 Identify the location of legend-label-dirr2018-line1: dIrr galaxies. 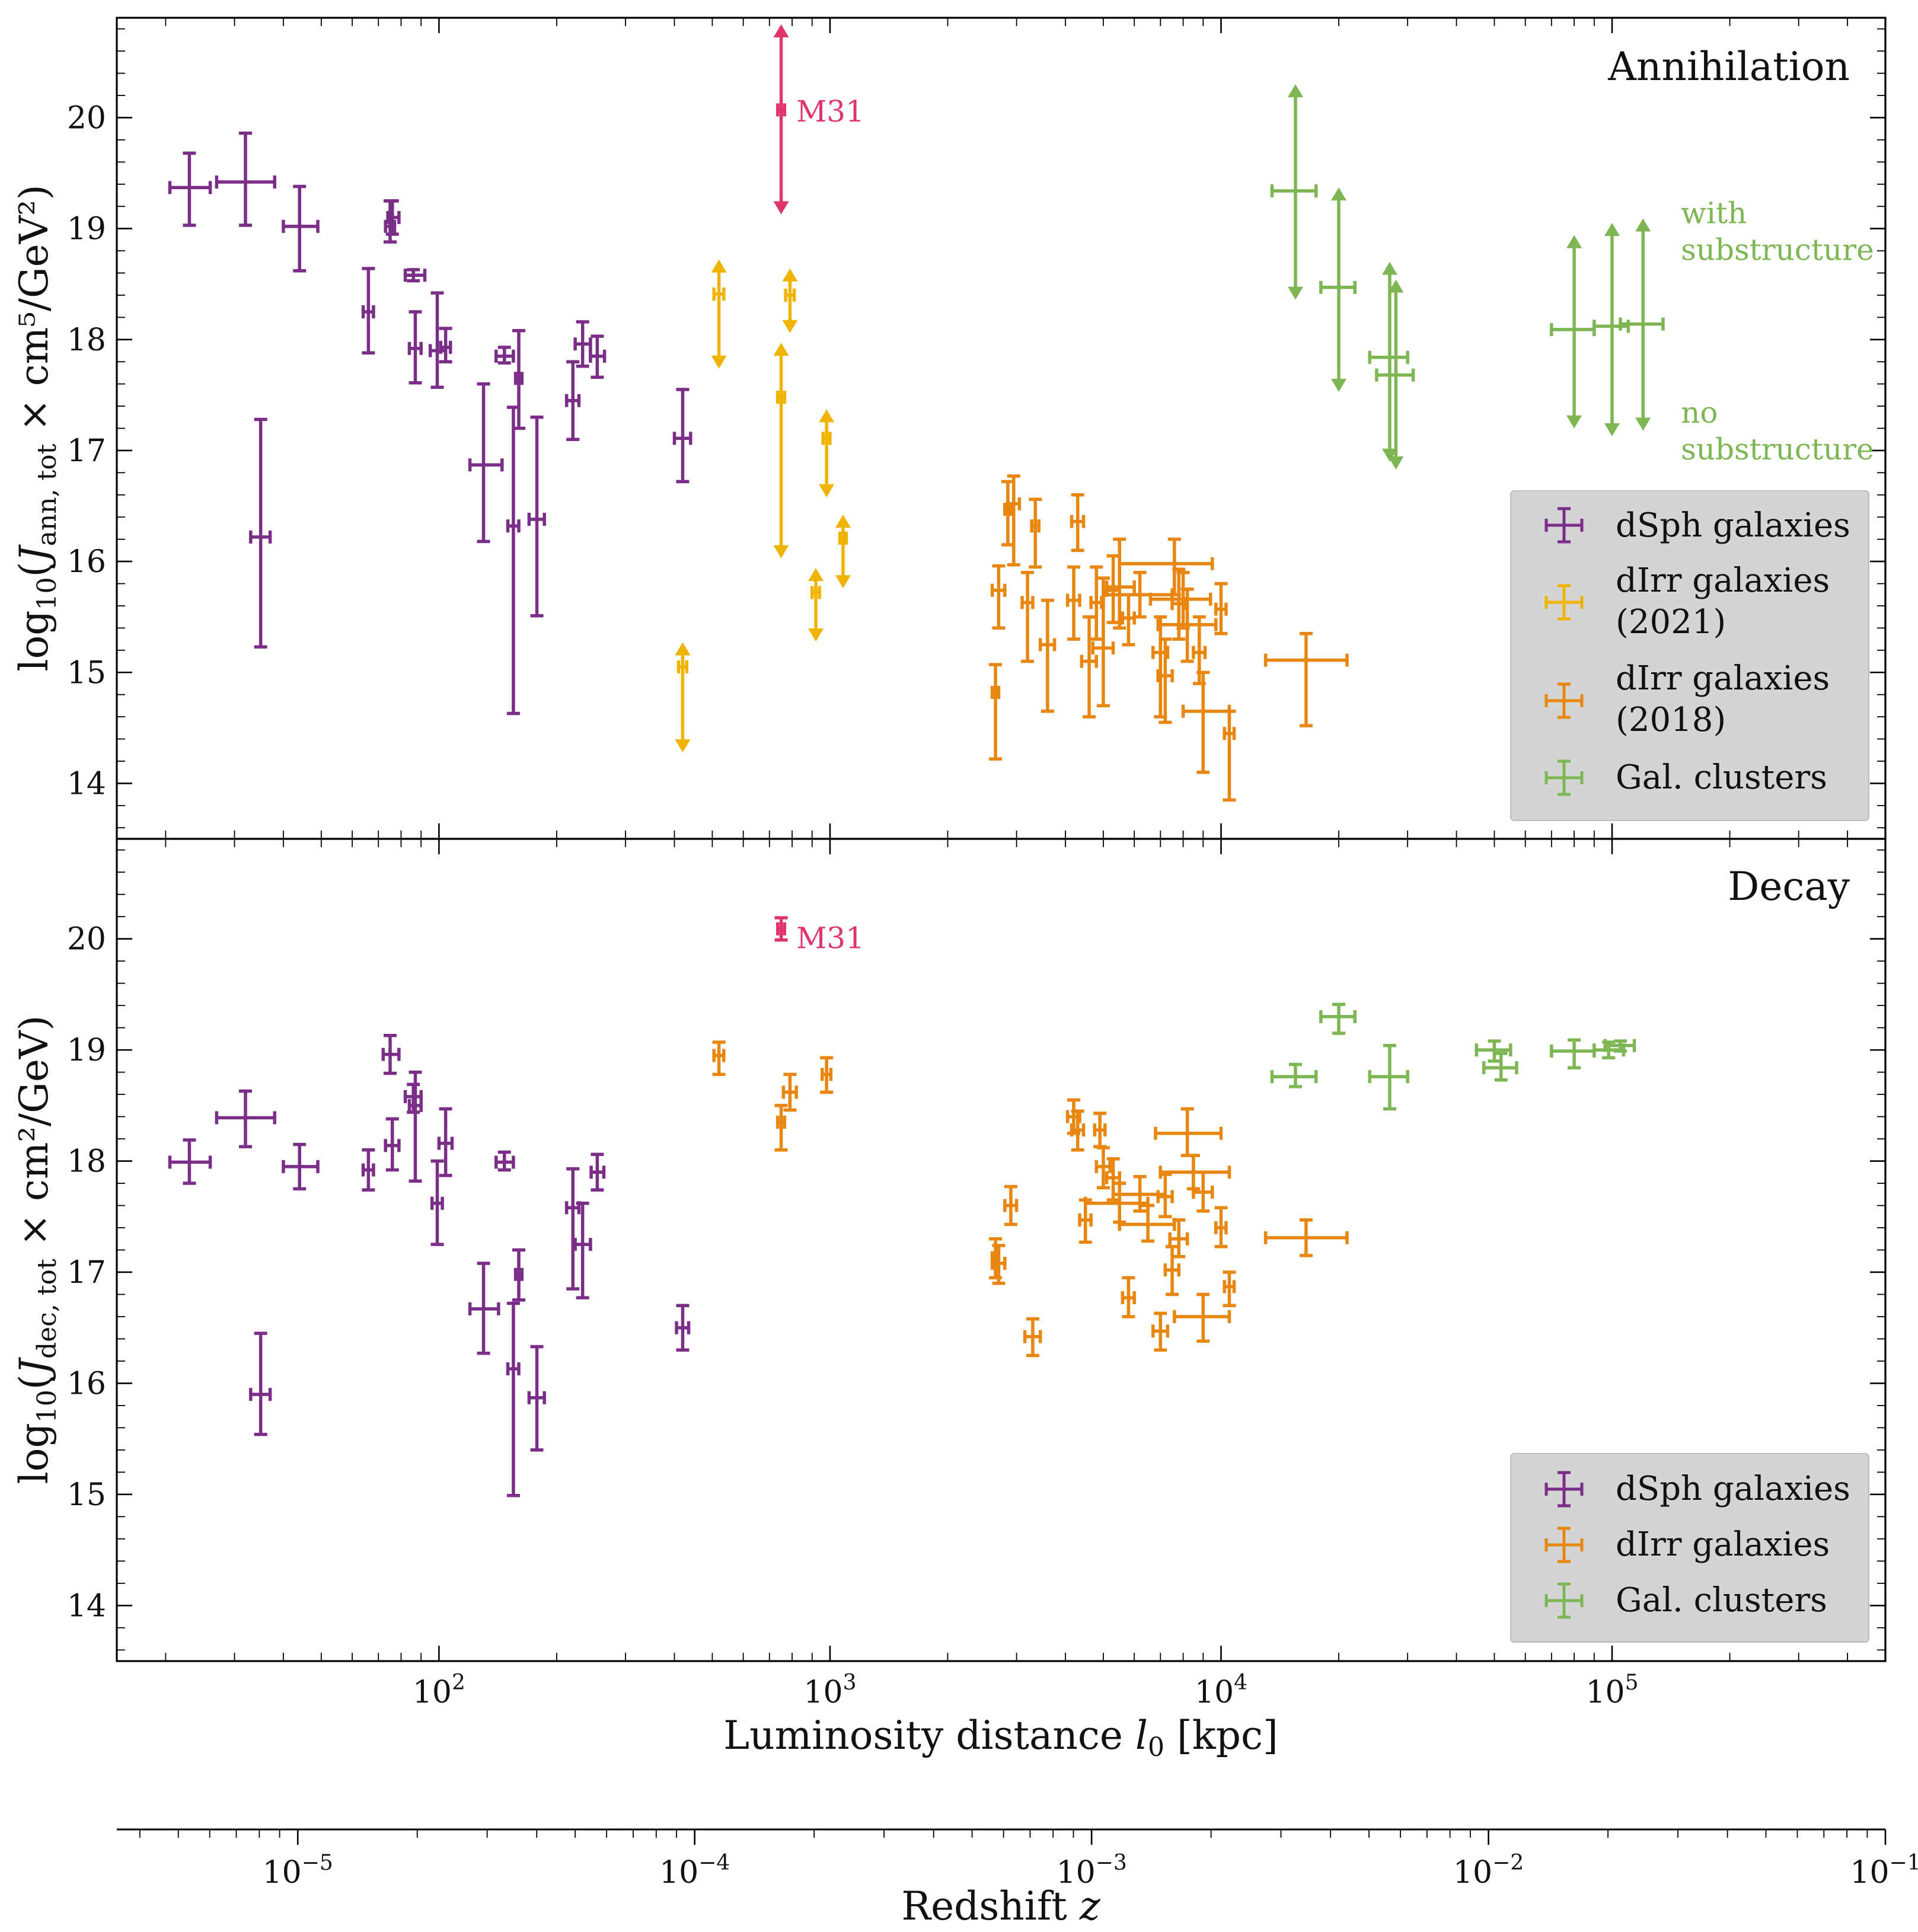
(1723, 678).